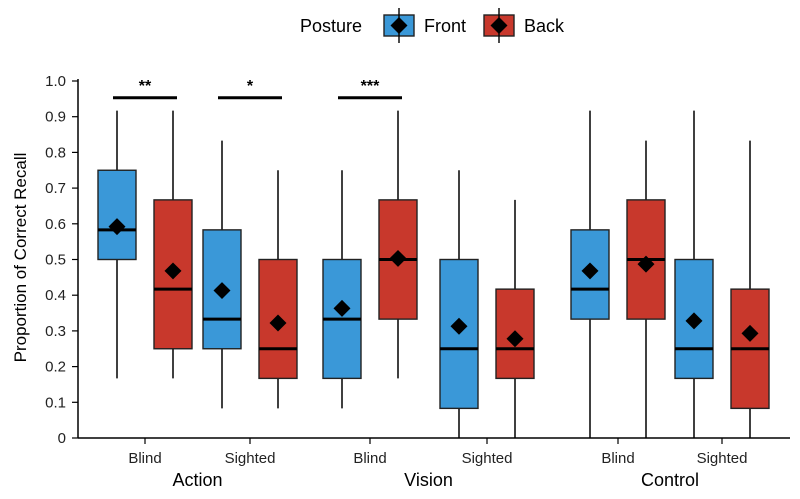 Image resolution: width=800 pixels, height=499 pixels. What do you see at coordinates (55, 295) in the screenshot?
I see `y-tick-label: 0.4` at bounding box center [55, 295].